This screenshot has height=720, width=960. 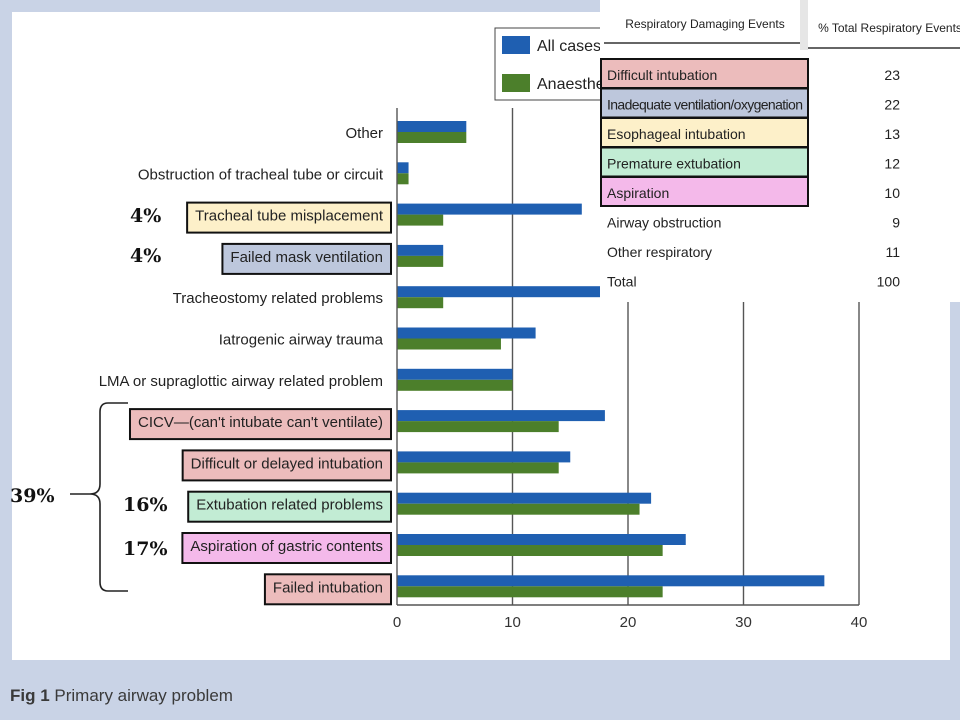 I want to click on label-highlight-yellow, so click(x=289, y=217).